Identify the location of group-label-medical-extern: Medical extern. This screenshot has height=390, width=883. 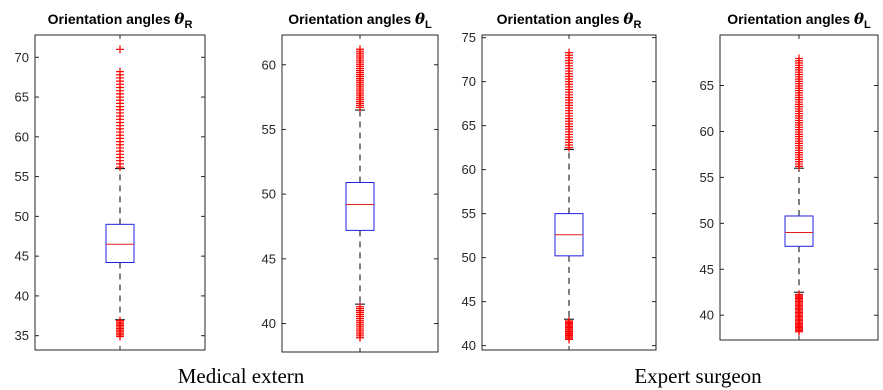
(241, 376).